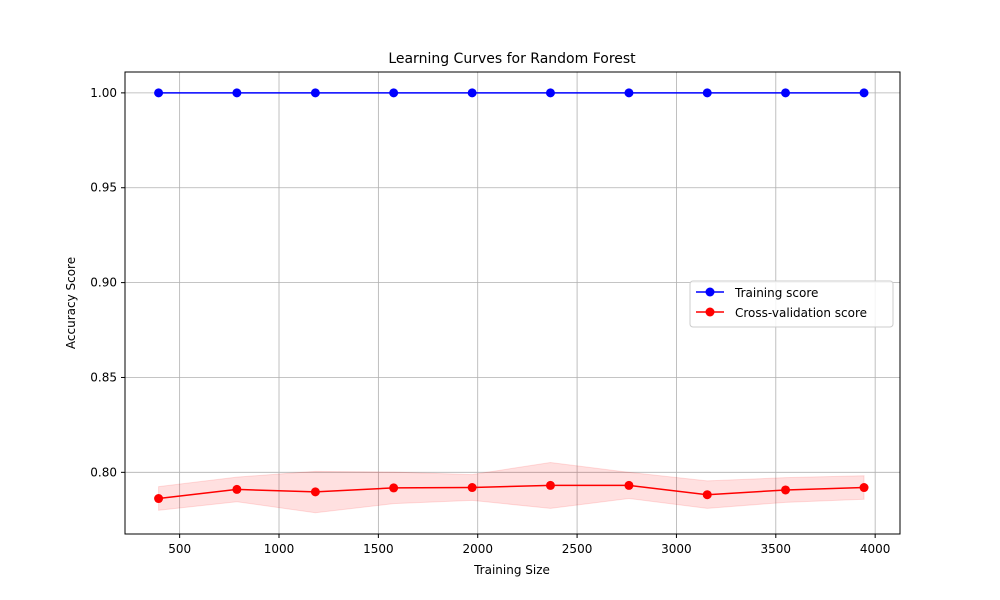 Image resolution: width=1000 pixels, height=600 pixels. What do you see at coordinates (710, 292) in the screenshot?
I see `legend-marker-training` at bounding box center [710, 292].